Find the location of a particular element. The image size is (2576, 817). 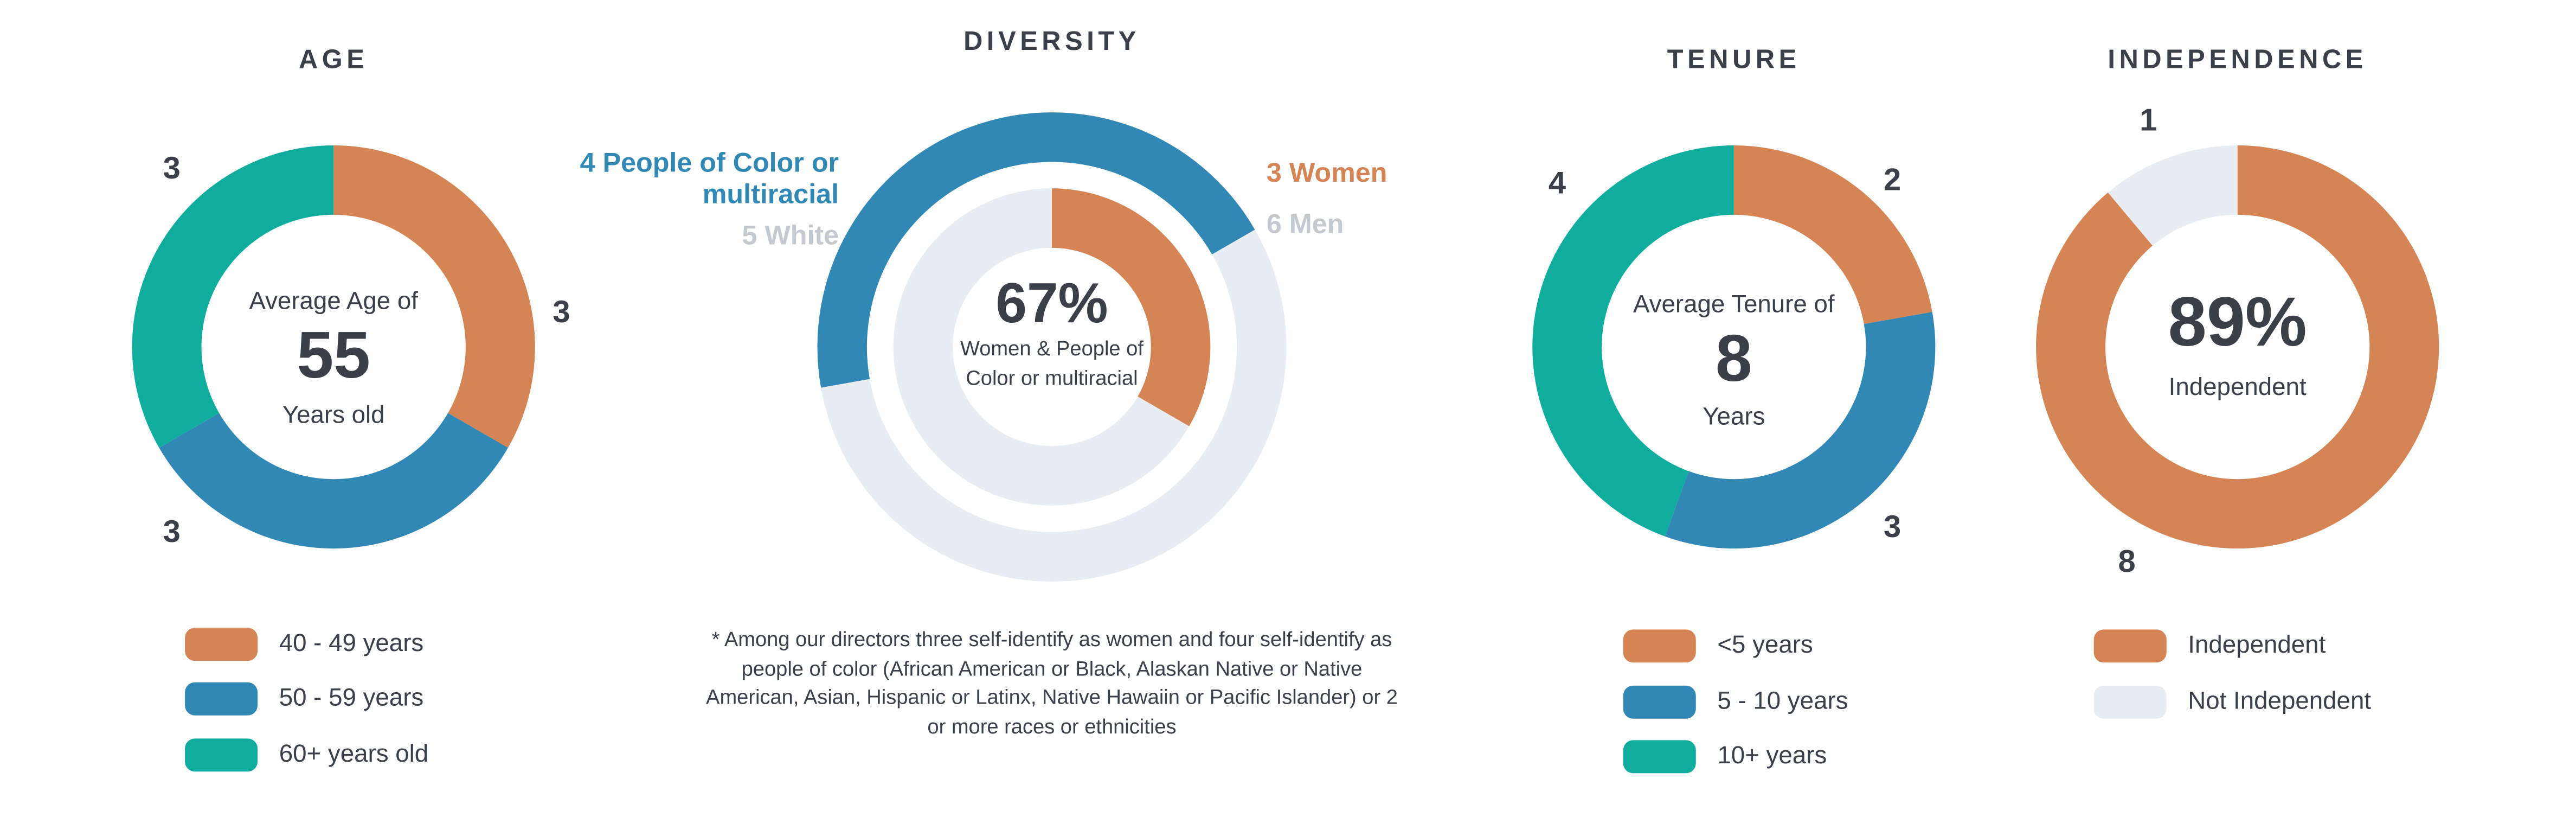

chart-title: DIVERSITY is located at coordinates (1051, 41).